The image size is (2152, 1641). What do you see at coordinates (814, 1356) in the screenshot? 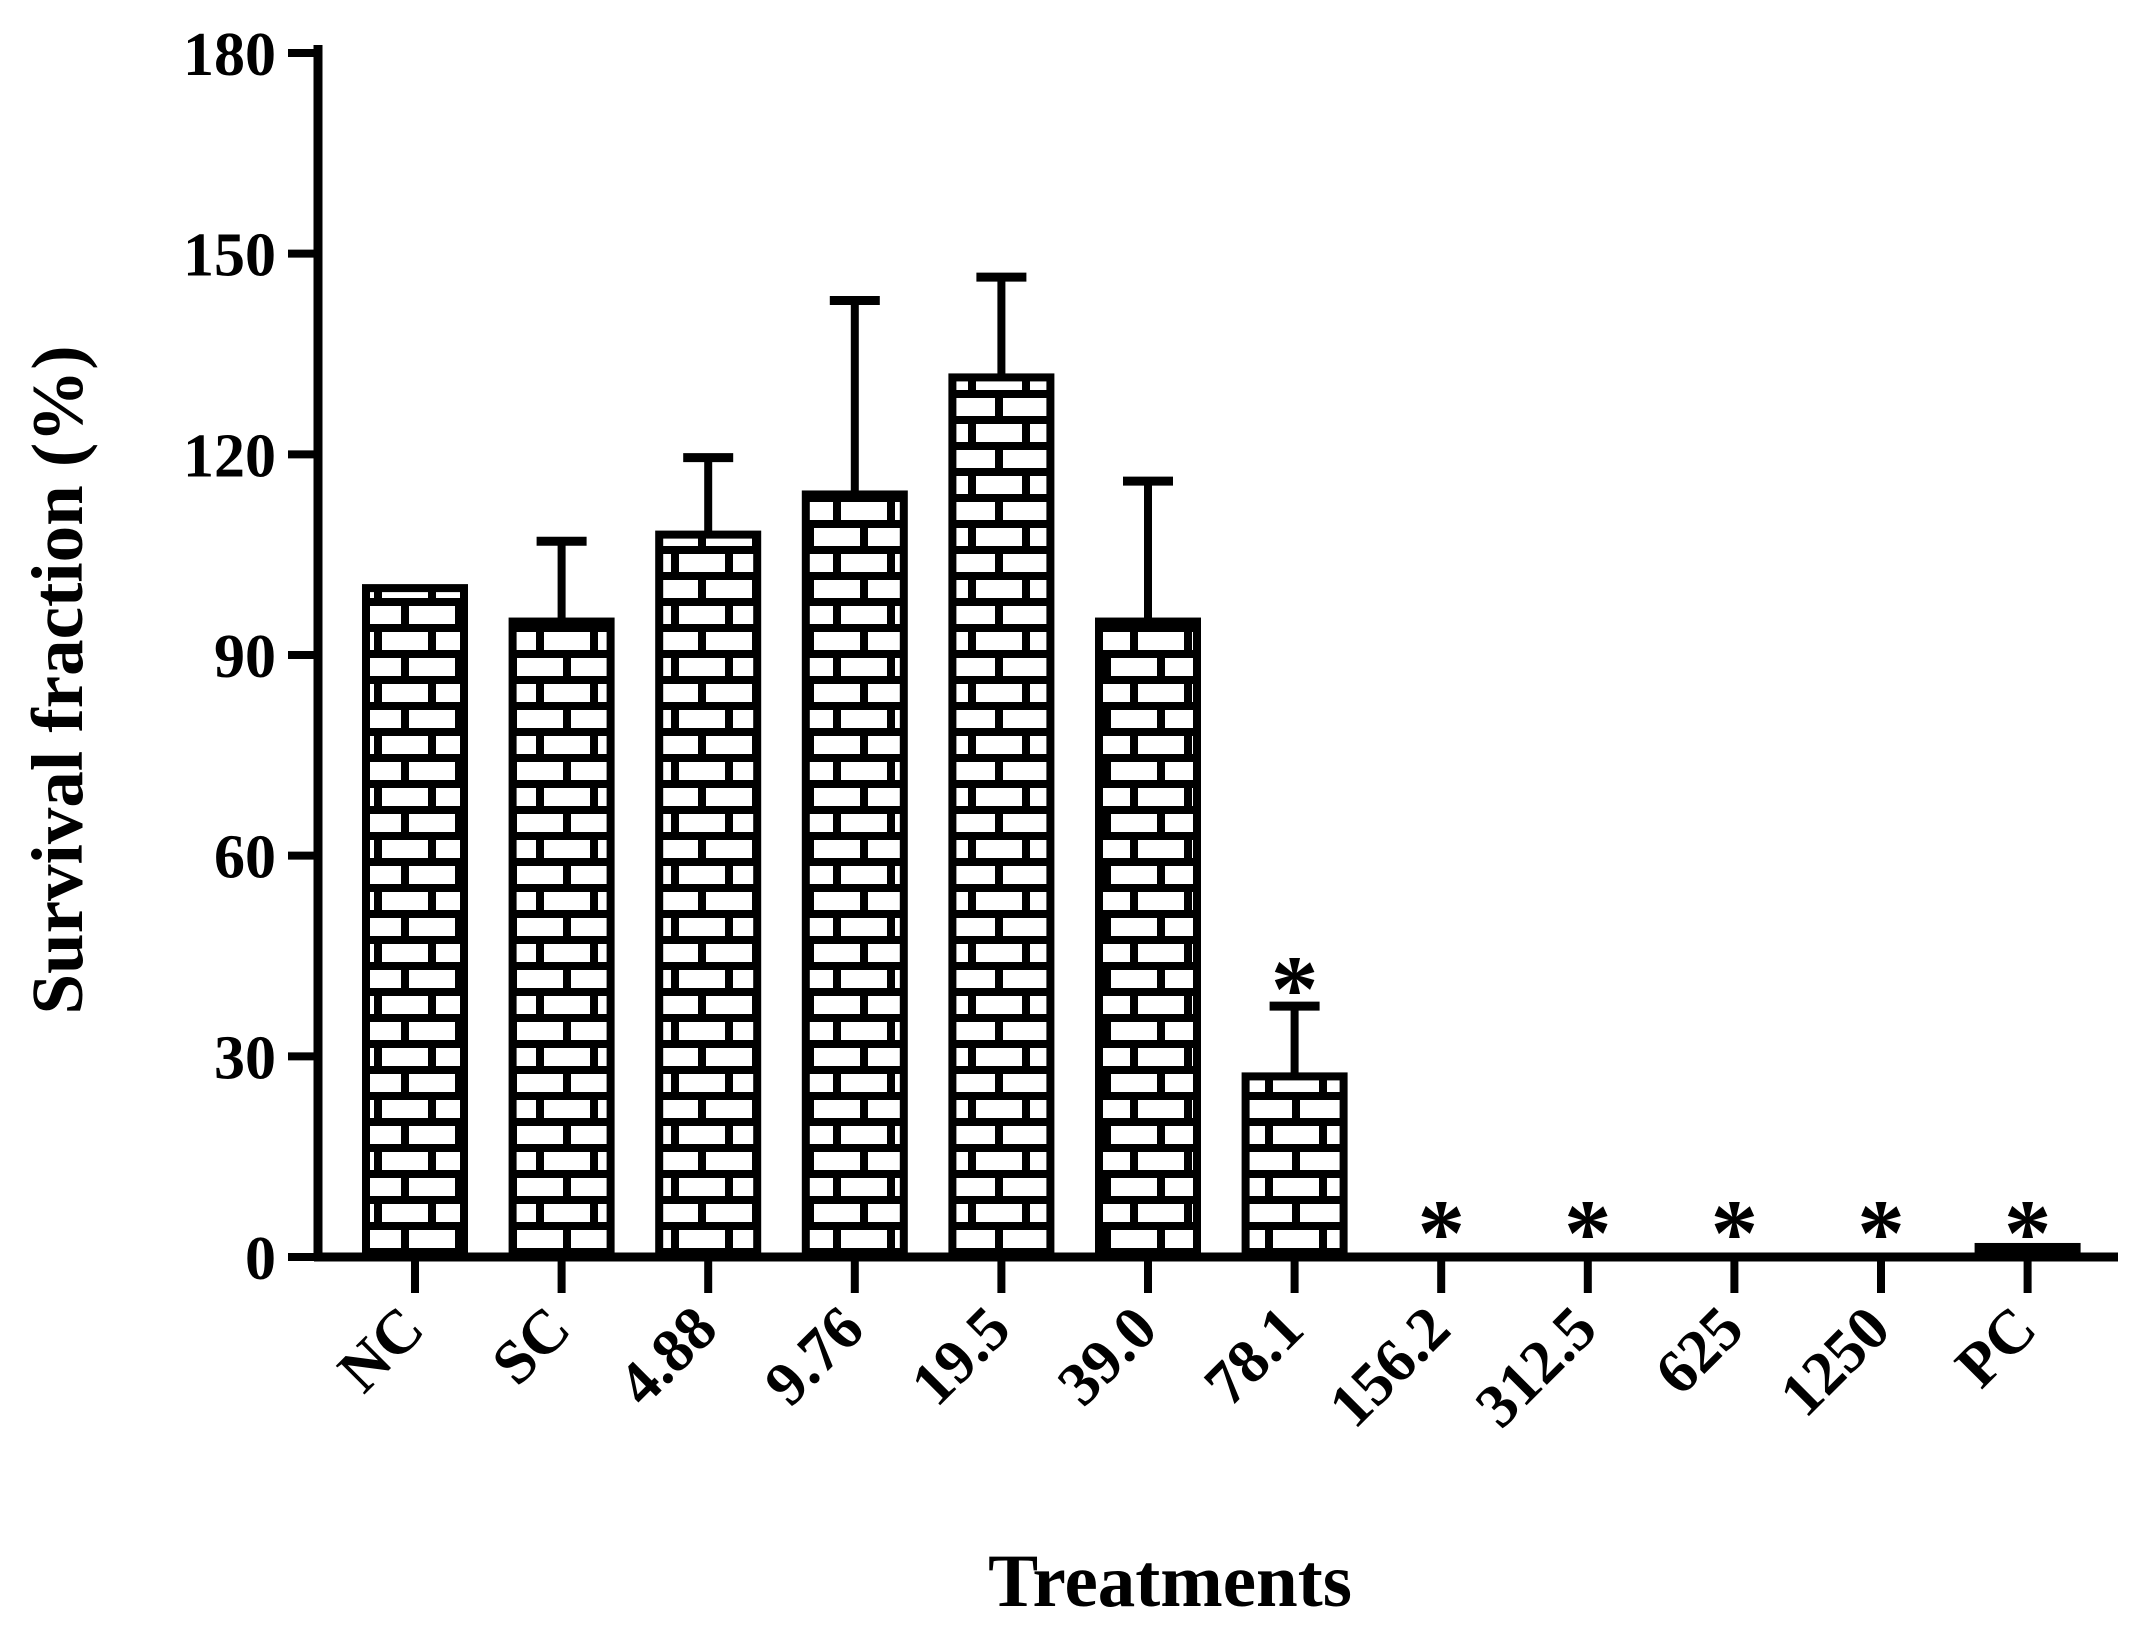
I see `x-category-label: 9.76` at bounding box center [814, 1356].